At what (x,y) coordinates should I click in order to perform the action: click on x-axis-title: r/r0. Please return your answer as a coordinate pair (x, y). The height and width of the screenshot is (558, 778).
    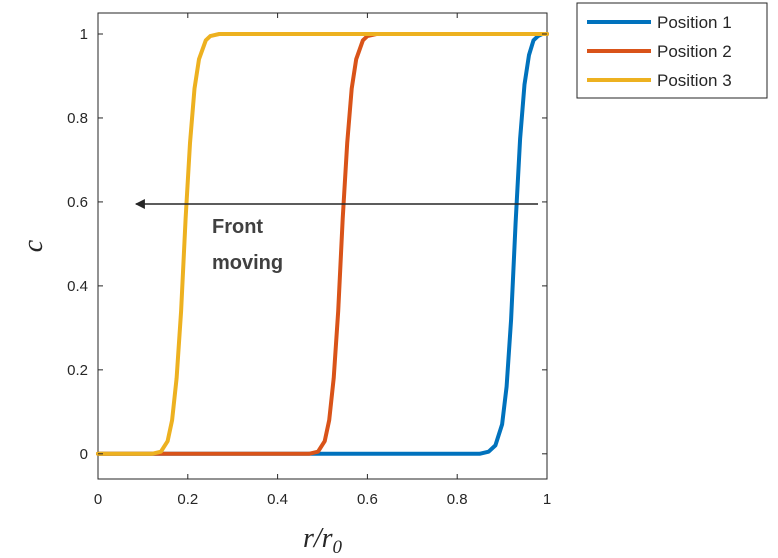
    Looking at the image, I should click on (323, 540).